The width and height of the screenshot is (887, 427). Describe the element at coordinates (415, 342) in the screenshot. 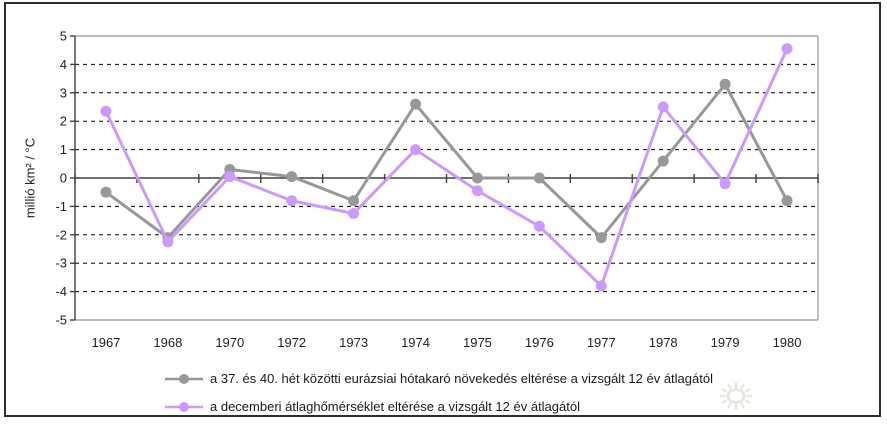

I see `x-tick-label: 1974` at that location.